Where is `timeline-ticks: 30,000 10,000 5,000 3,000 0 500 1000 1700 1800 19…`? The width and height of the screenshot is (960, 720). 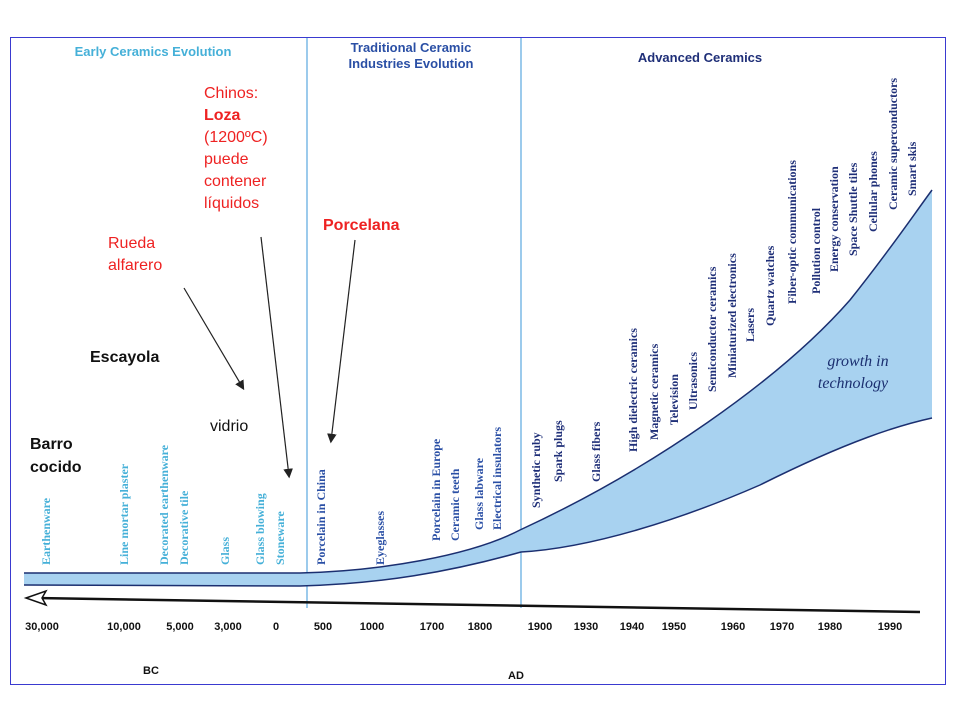
timeline-ticks: 30,000 10,000 5,000 3,000 0 500 1000 1700 1800 19… is located at coordinates (463, 627).